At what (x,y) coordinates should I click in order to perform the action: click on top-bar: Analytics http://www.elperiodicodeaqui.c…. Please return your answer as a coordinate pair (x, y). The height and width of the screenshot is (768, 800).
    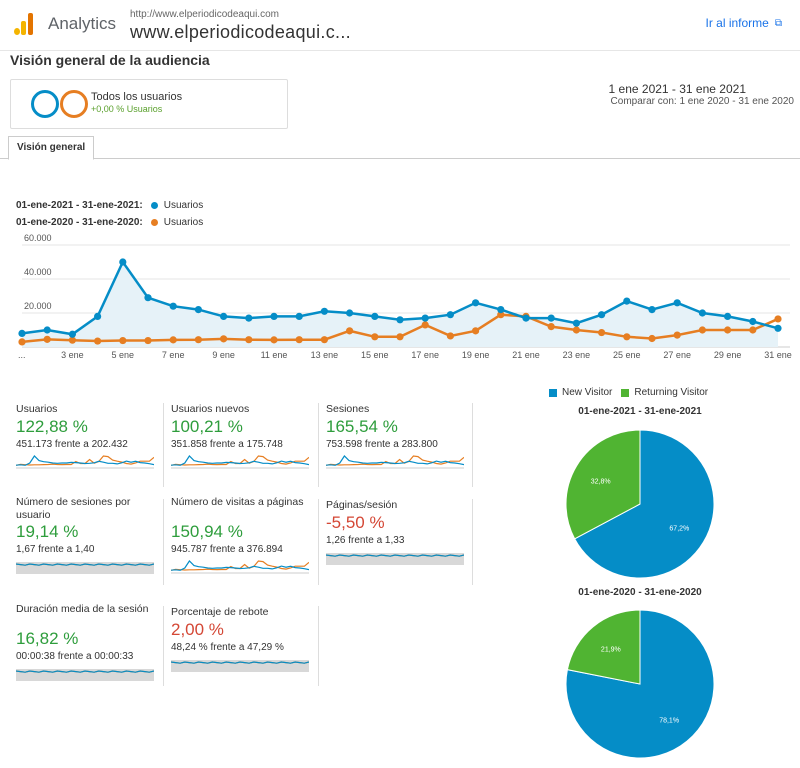
    Looking at the image, I should click on (400, 25).